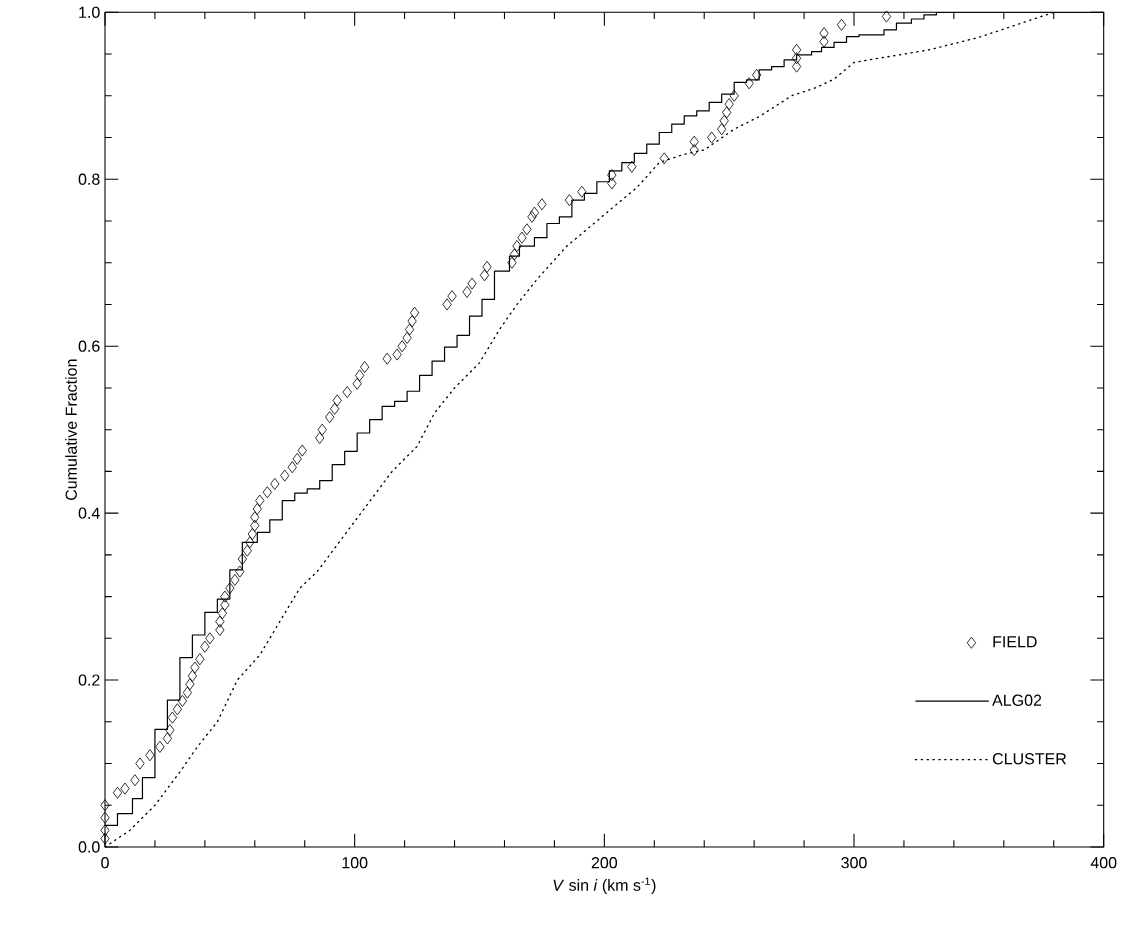 This screenshot has height=945, width=1144. Describe the element at coordinates (604, 885) in the screenshot. I see `x-axis-title: V sin i (km s$^{-1}$)` at that location.